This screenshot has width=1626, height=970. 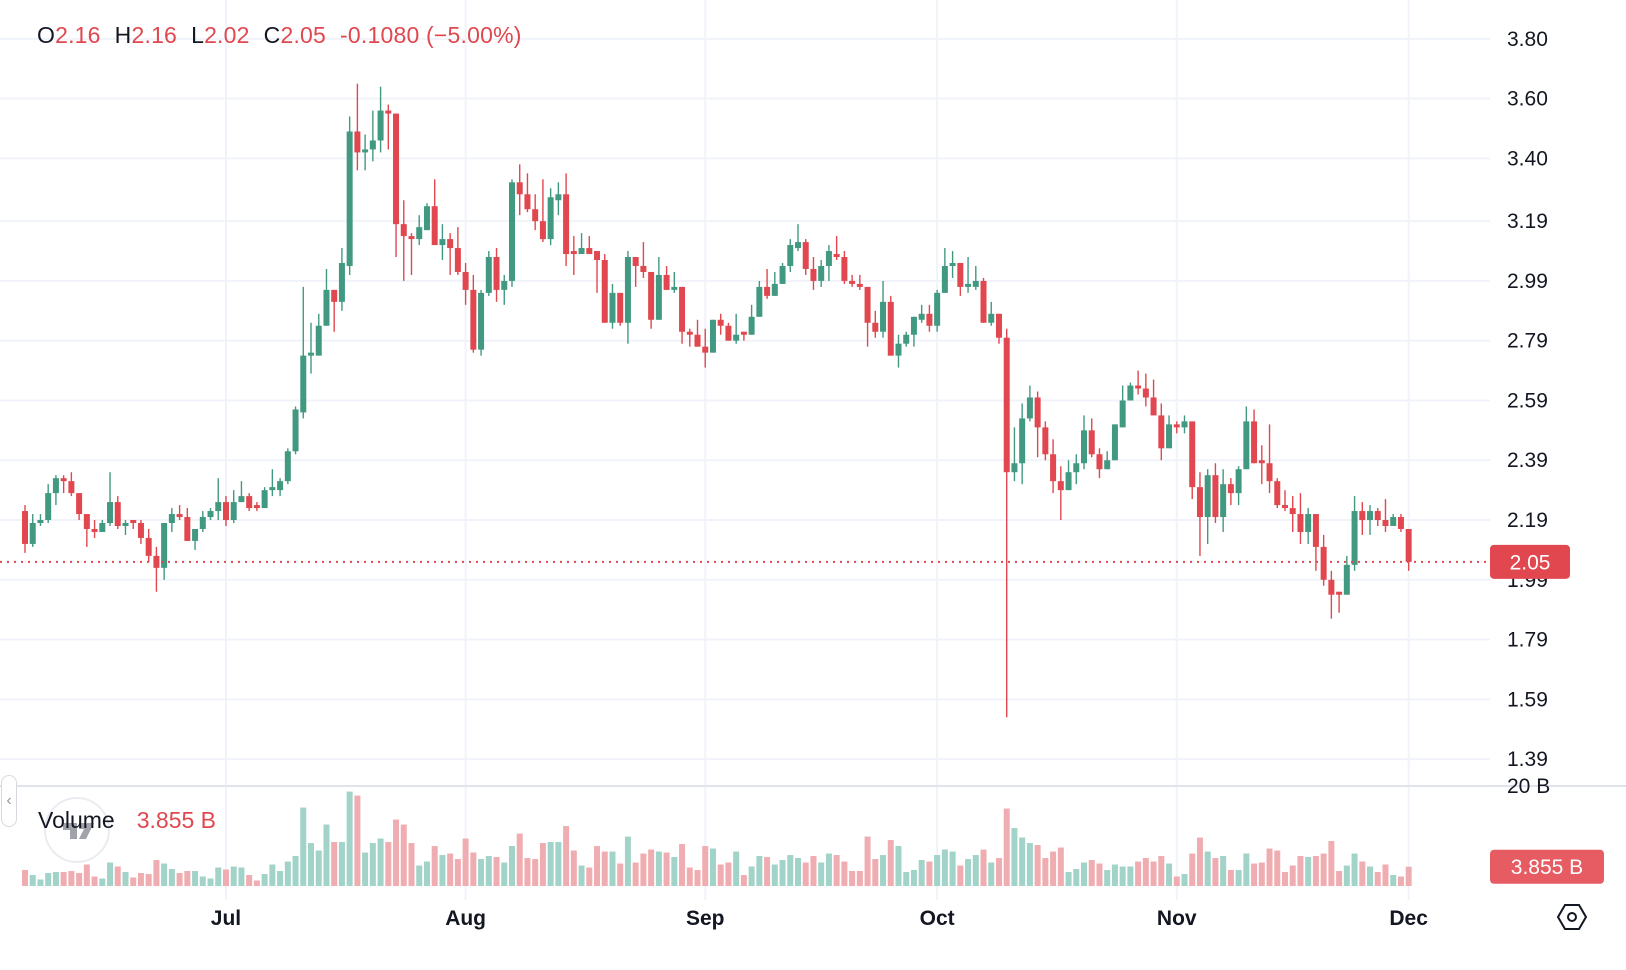 What do you see at coordinates (176, 820) in the screenshot?
I see `volume-value: 3.855 B` at bounding box center [176, 820].